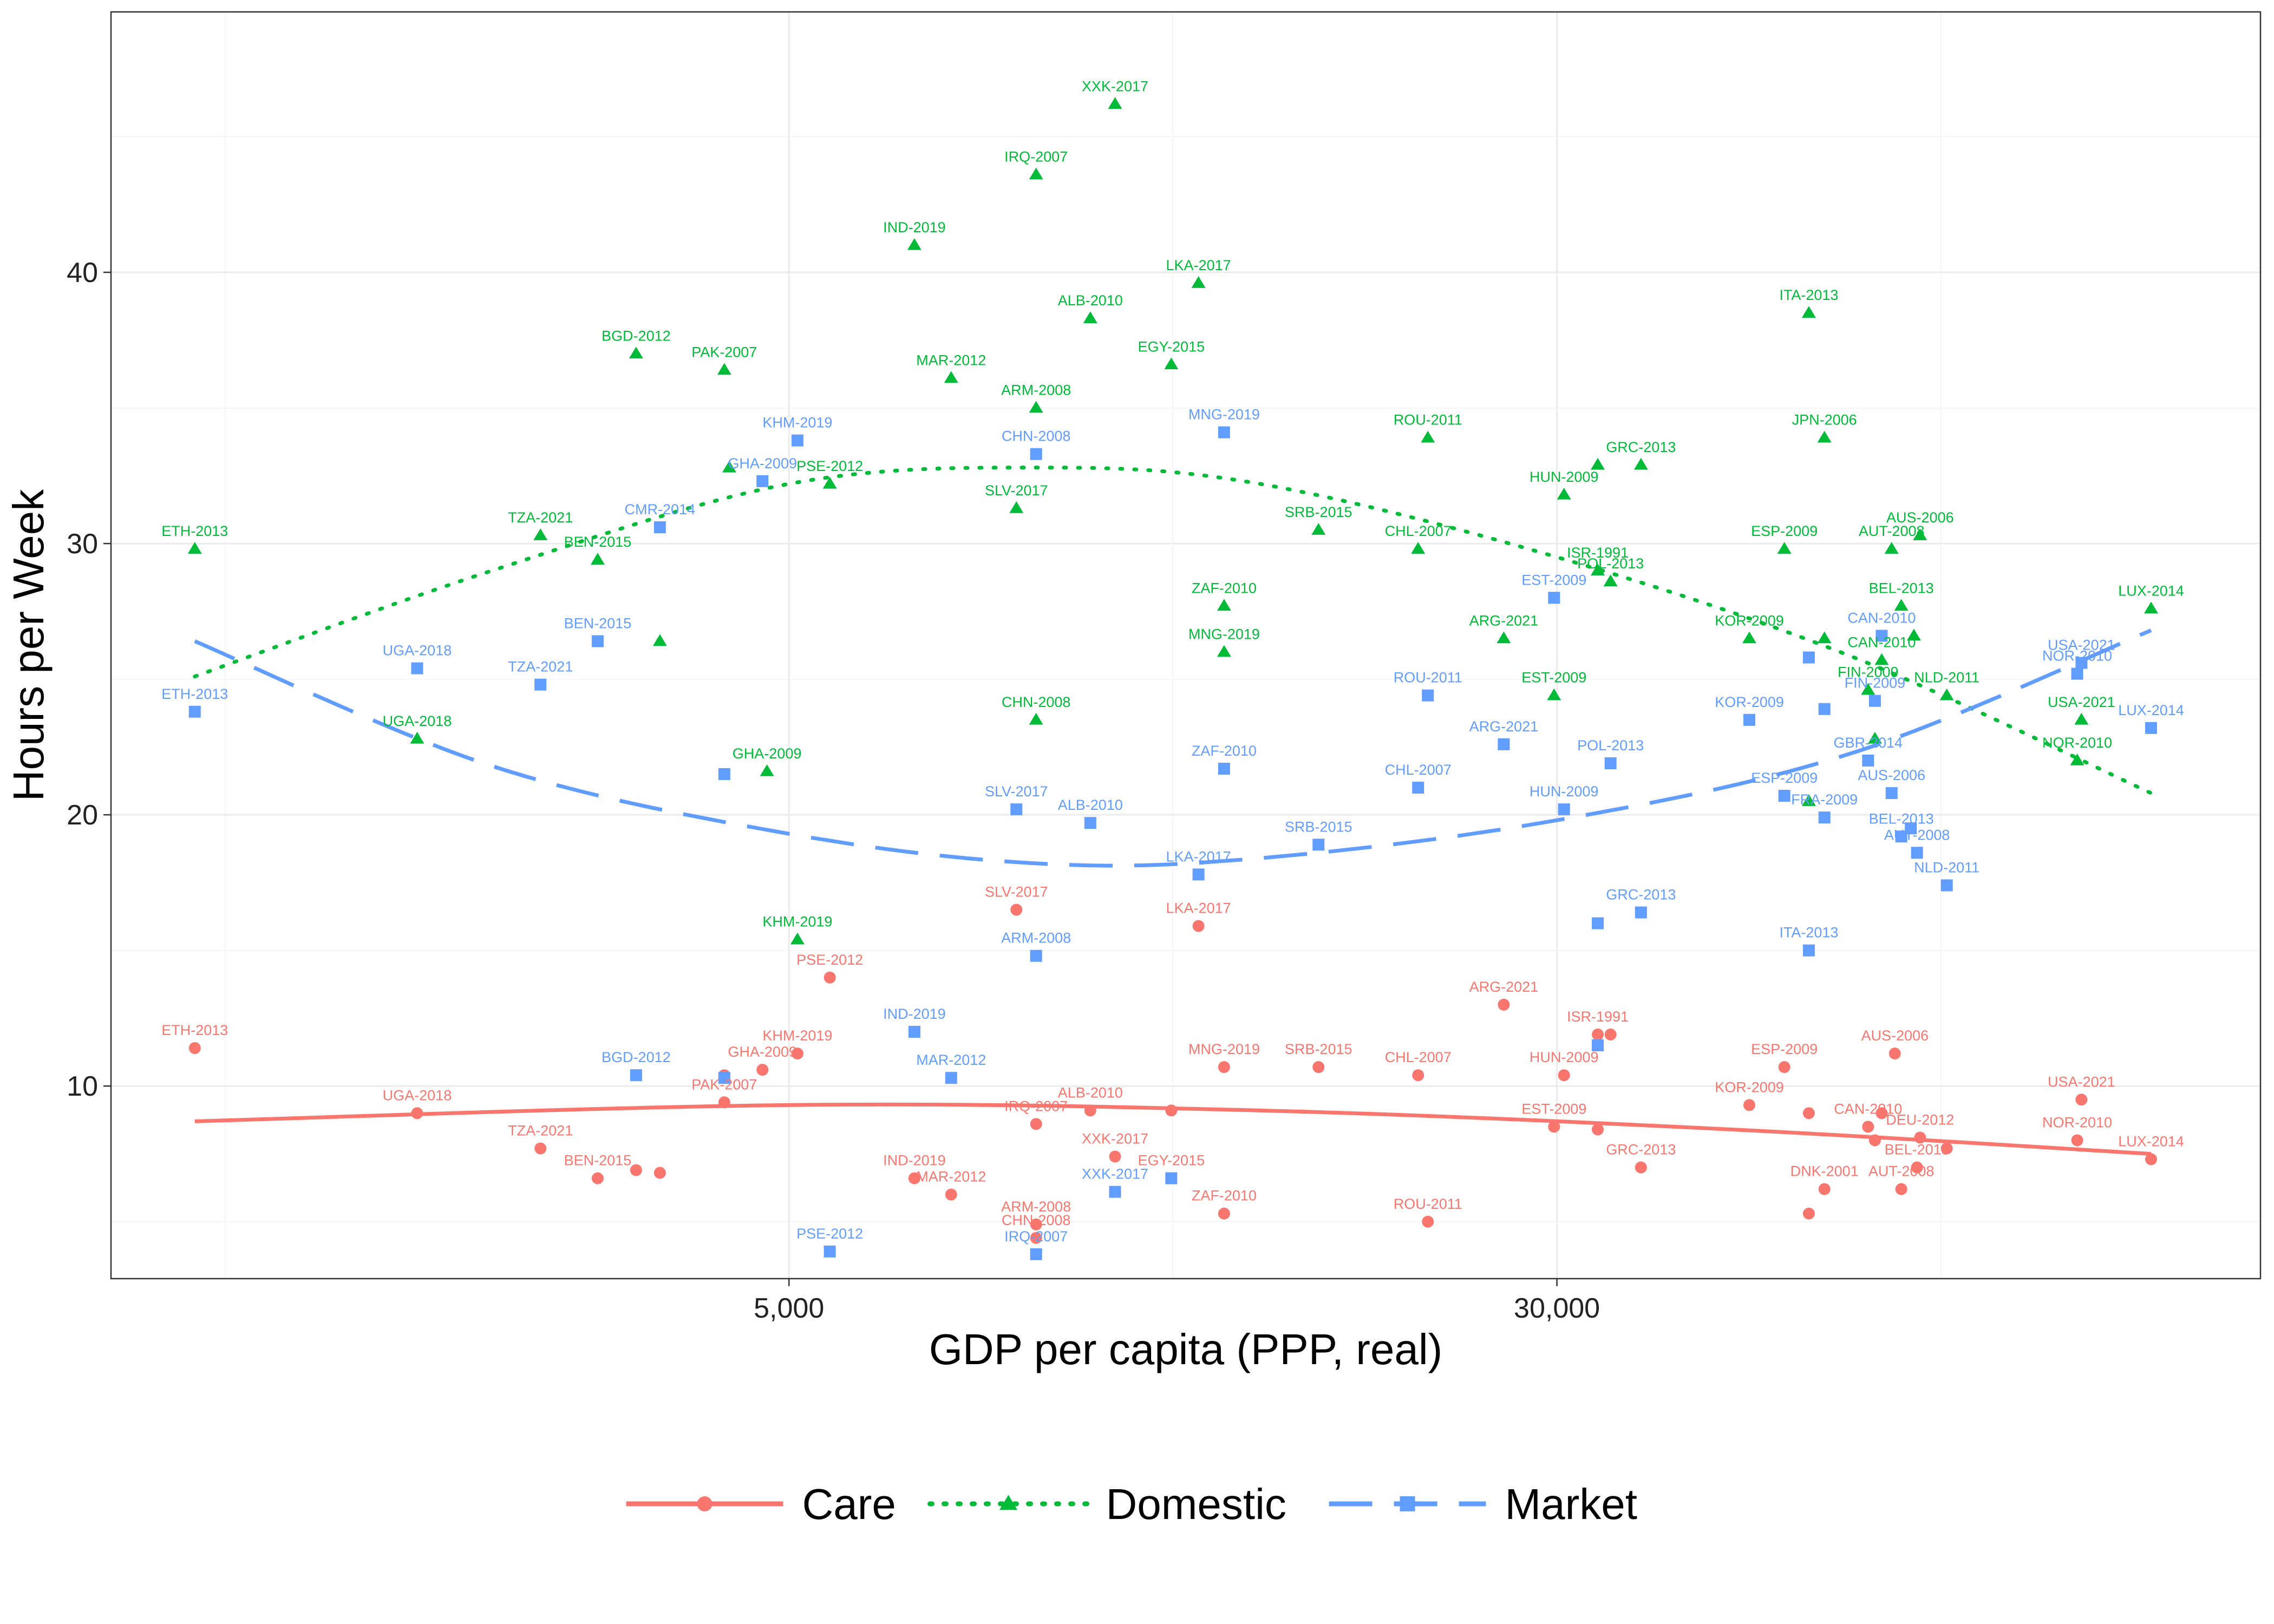 This screenshot has width=2274, height=1624. Describe the element at coordinates (951, 1060) in the screenshot. I see `market-point-label: MAR-2012` at that location.